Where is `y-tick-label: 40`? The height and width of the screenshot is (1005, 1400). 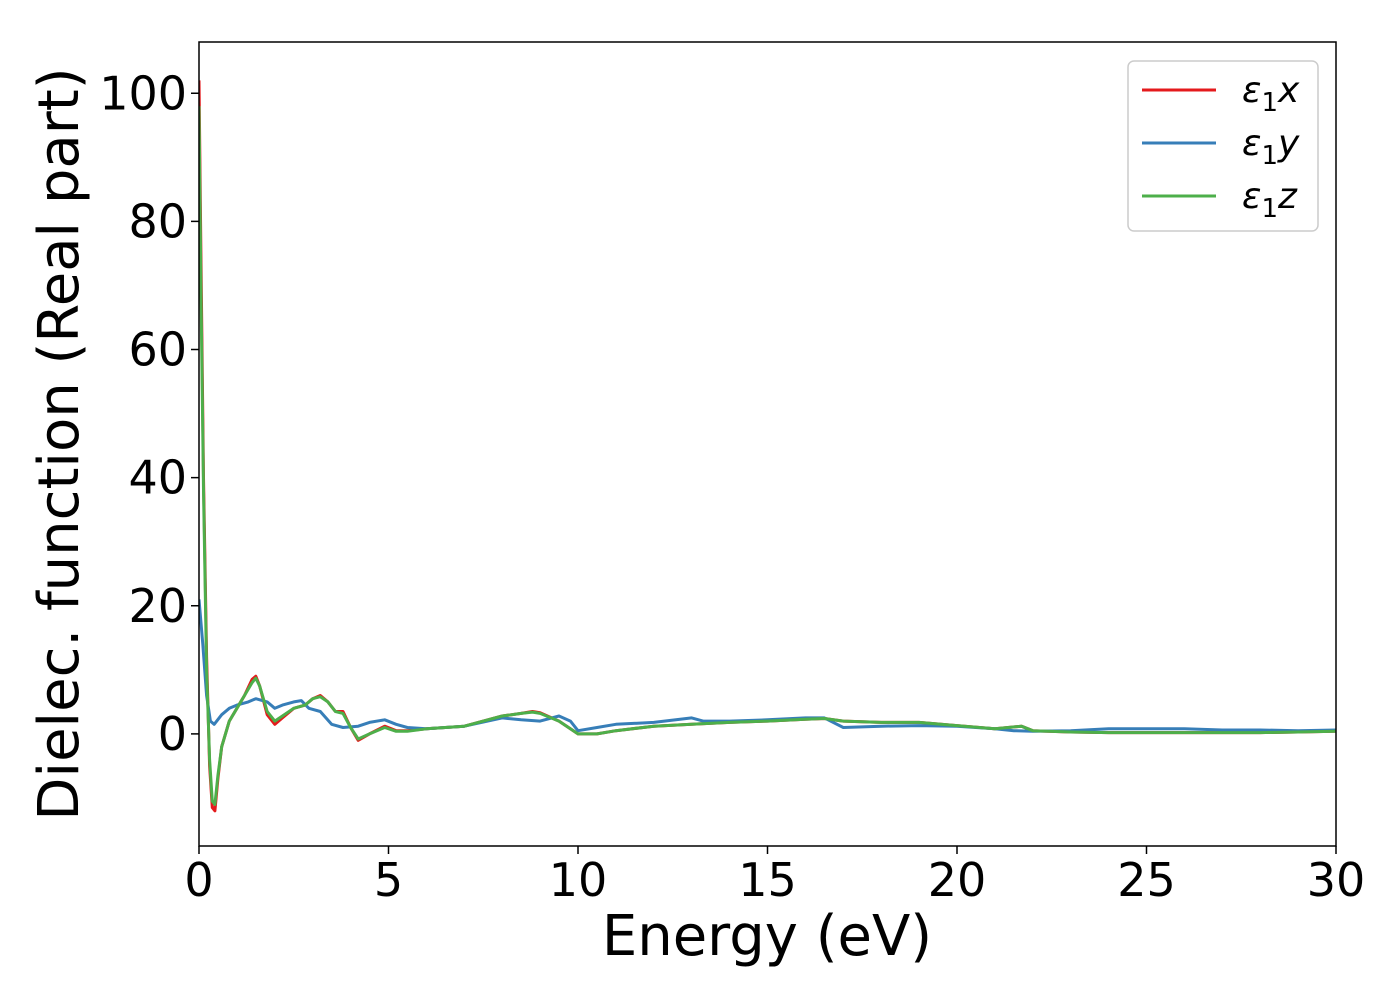 y-tick-label: 40 is located at coordinates (157, 478).